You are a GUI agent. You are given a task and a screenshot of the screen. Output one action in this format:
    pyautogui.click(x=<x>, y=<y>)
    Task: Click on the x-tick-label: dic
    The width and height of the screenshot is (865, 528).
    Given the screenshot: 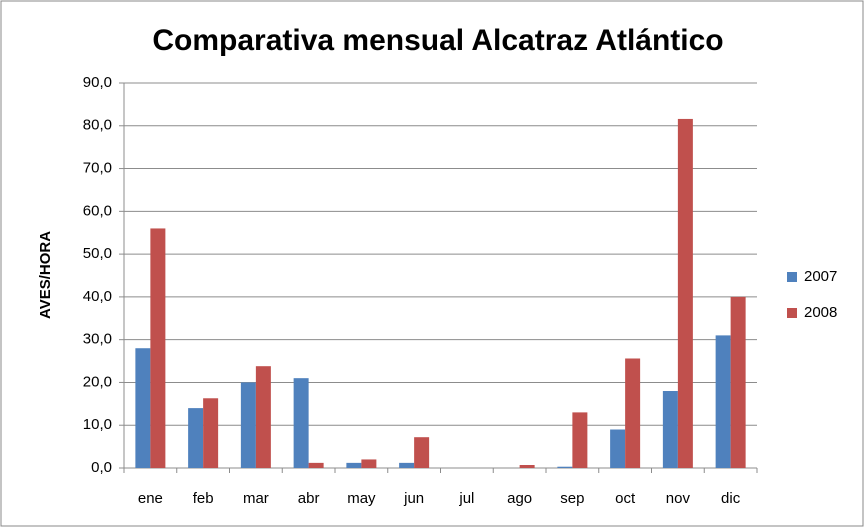 What is the action you would take?
    pyautogui.click(x=731, y=498)
    